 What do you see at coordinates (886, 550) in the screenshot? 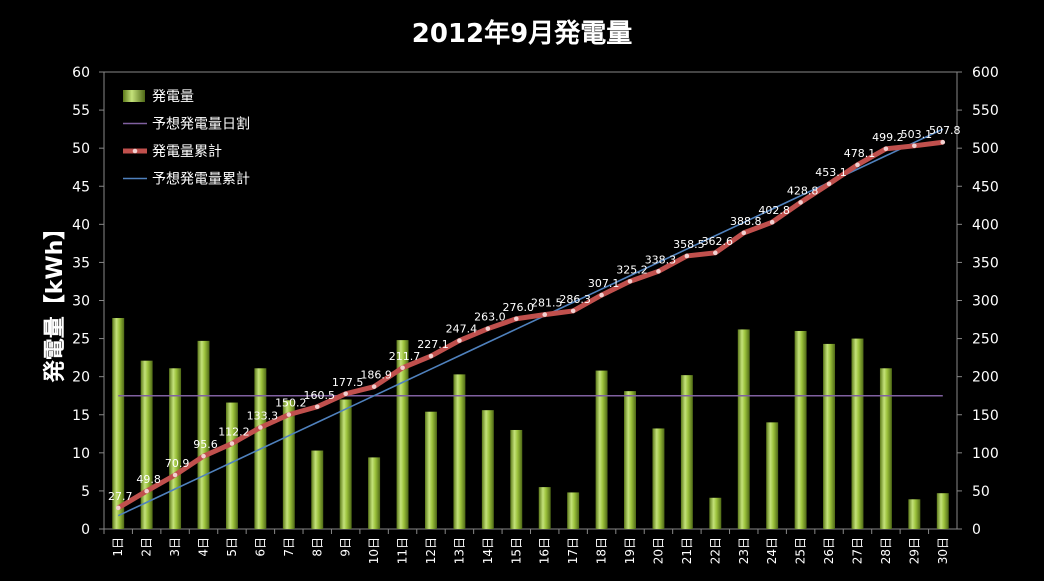
I see `x-tick-label: 28日` at bounding box center [886, 550].